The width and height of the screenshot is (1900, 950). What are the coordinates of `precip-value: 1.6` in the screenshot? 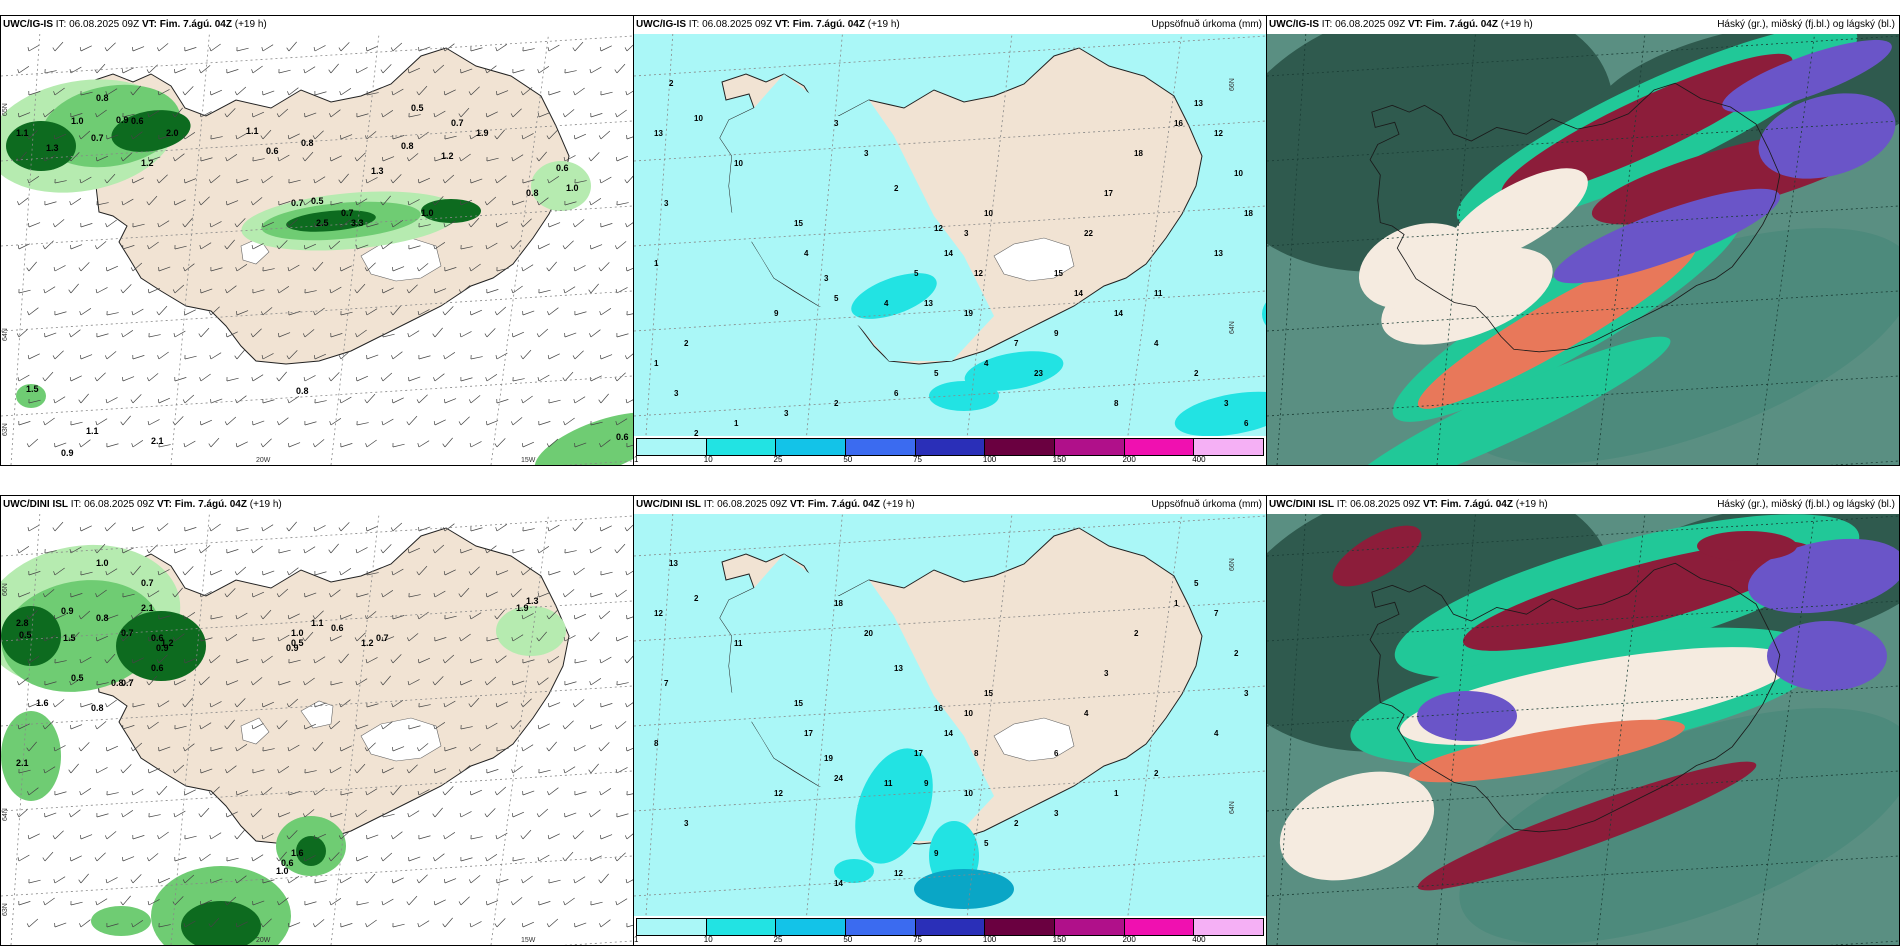 It's located at (42, 703).